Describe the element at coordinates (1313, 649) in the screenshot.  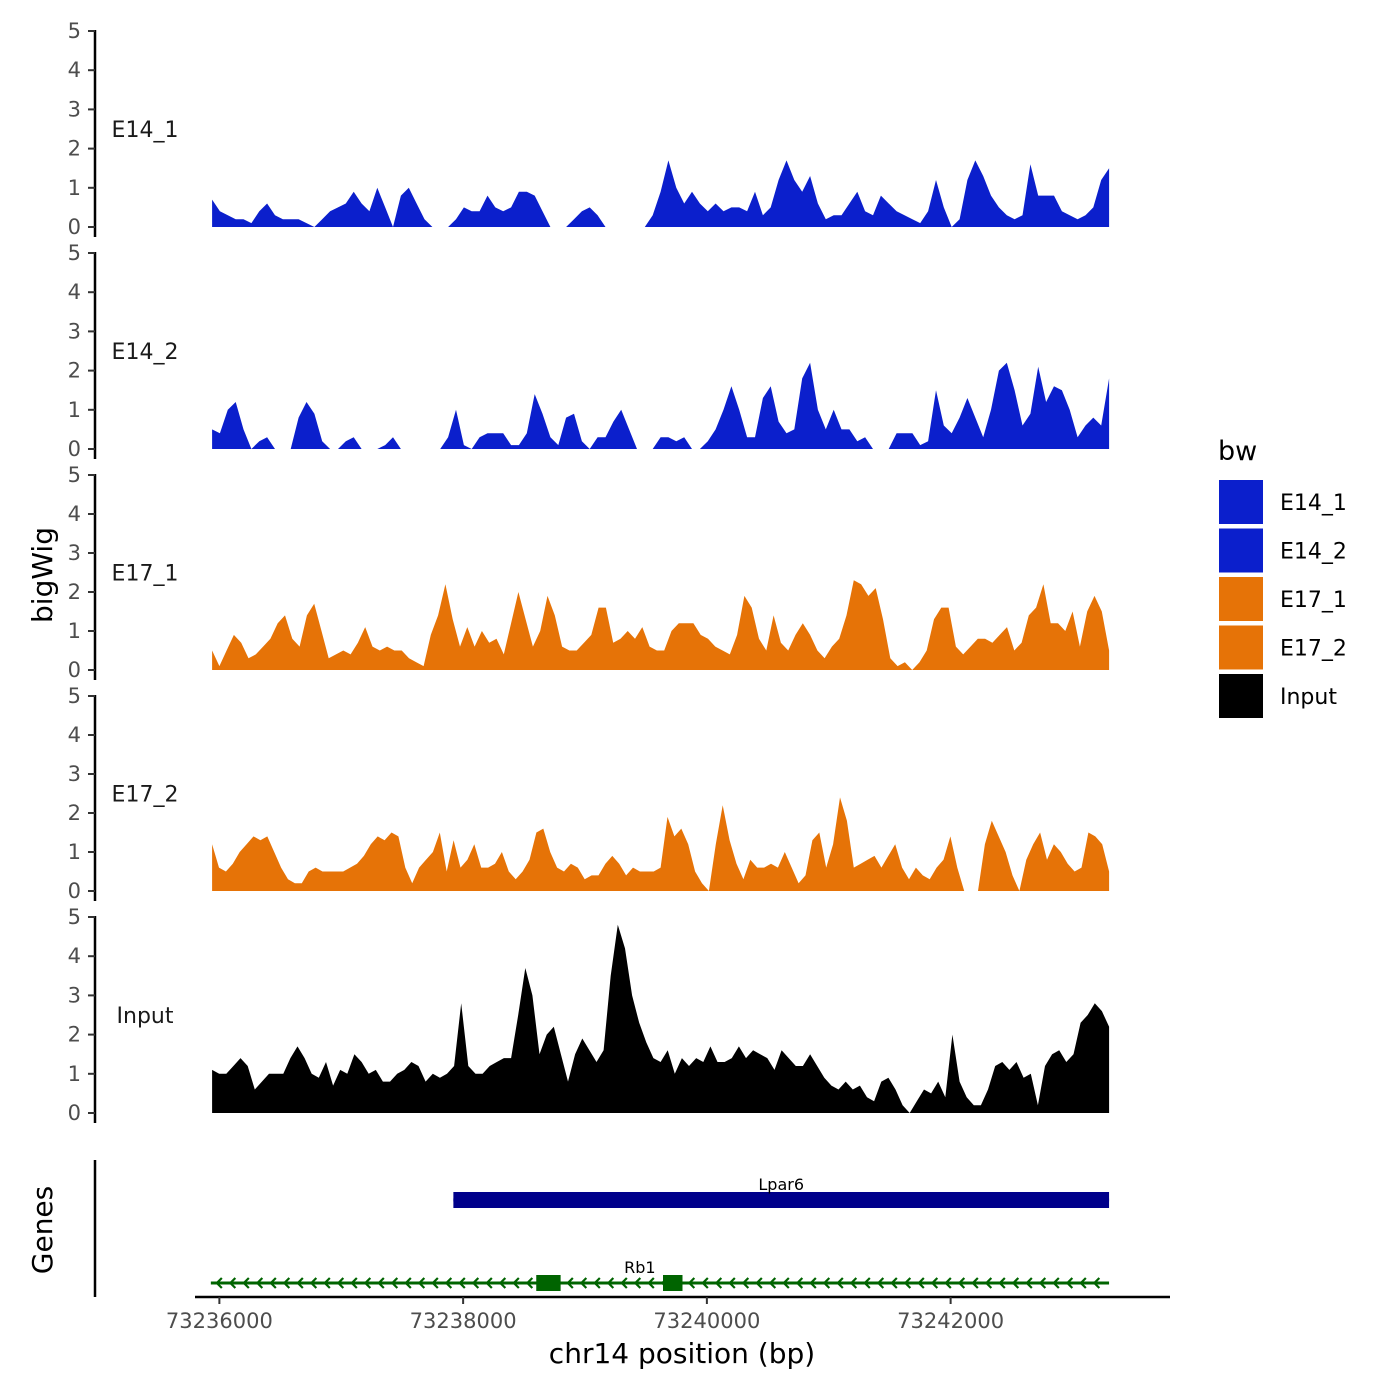
I see `legend-label: E17_2` at that location.